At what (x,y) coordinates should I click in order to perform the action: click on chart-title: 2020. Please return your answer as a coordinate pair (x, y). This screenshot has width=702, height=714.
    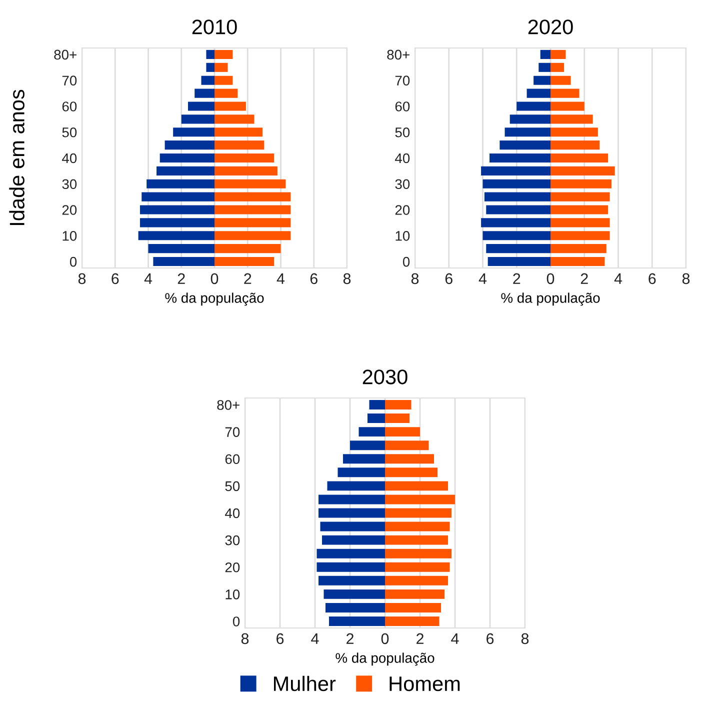
    Looking at the image, I should click on (550, 27).